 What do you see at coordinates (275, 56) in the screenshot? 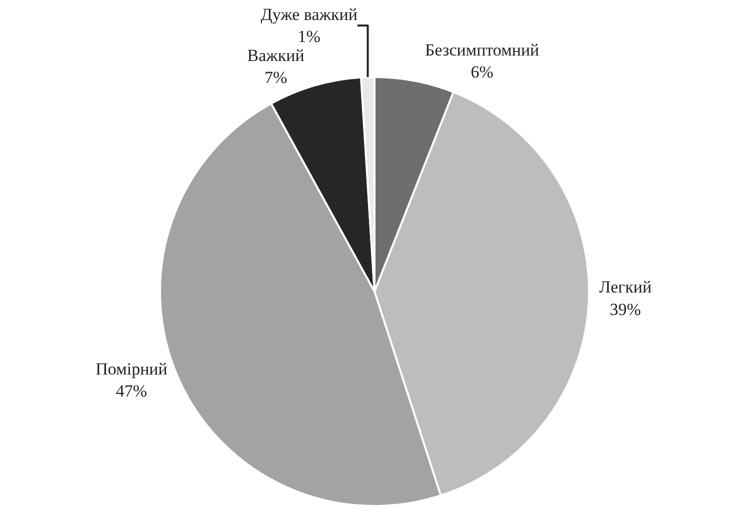
I see `slice-label: Важкий` at bounding box center [275, 56].